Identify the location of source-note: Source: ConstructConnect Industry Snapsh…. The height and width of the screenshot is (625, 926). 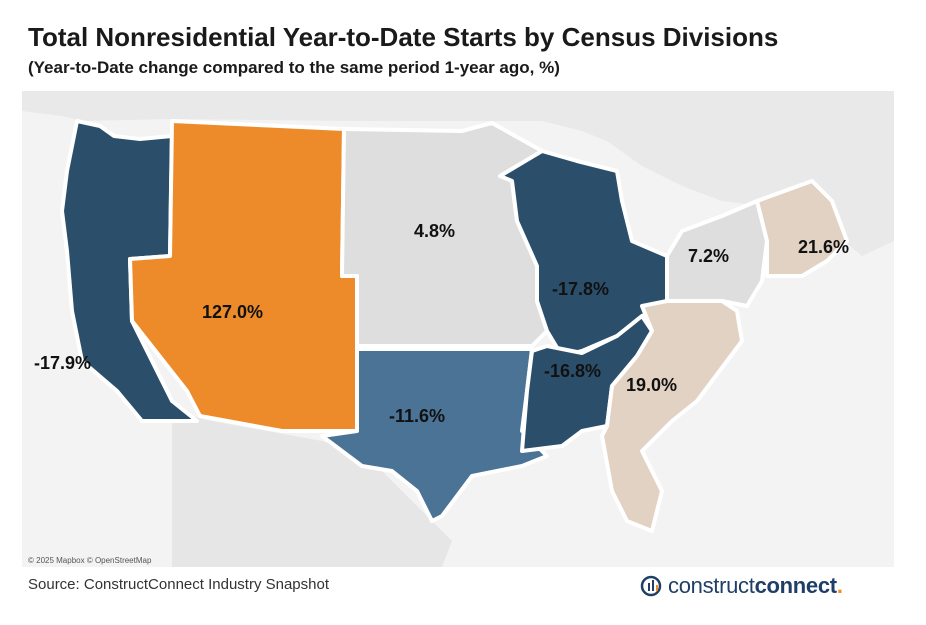
(178, 584).